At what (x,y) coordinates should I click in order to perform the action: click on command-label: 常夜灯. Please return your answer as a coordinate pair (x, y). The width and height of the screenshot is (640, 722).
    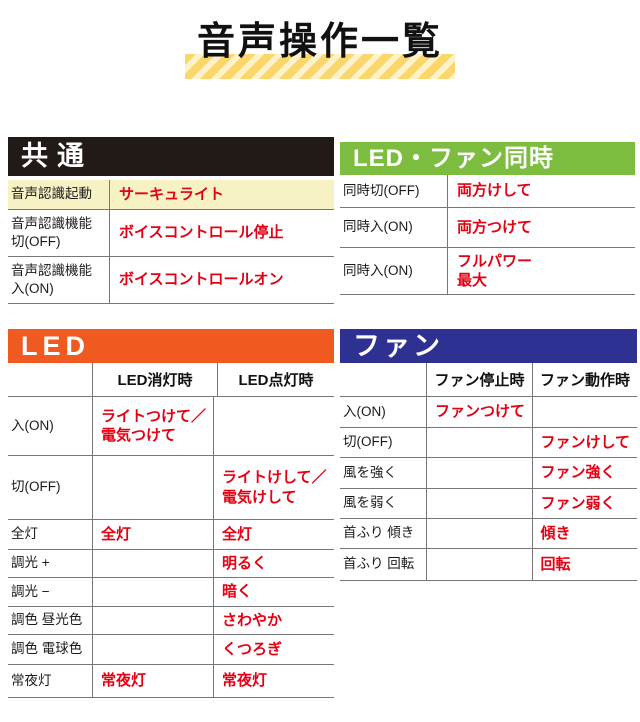
    Looking at the image, I should click on (50, 681).